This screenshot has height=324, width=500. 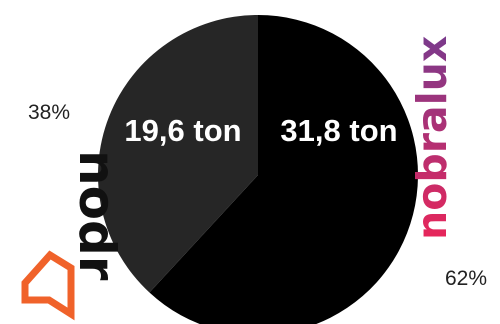 I want to click on nobralux-wordmark: nobralux, so click(x=432, y=138).